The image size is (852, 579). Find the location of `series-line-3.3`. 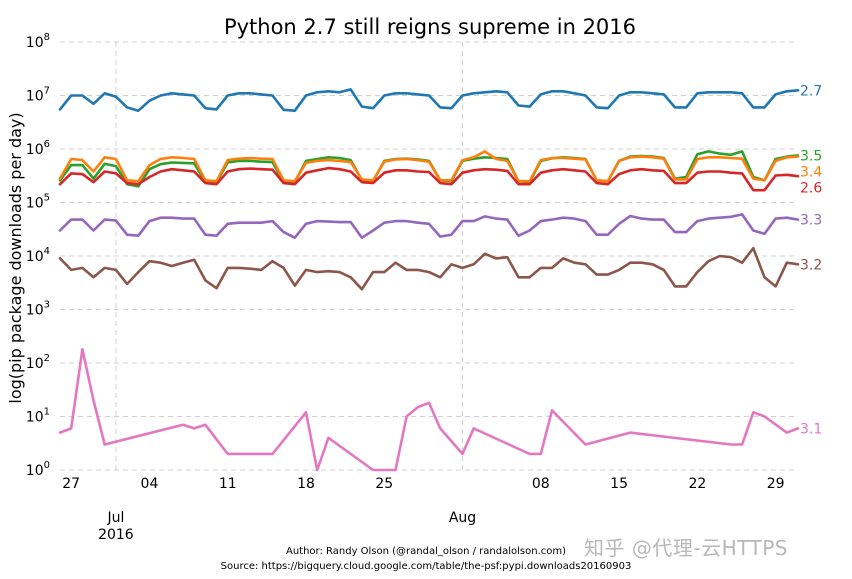

series-line-3.3 is located at coordinates (429, 226).